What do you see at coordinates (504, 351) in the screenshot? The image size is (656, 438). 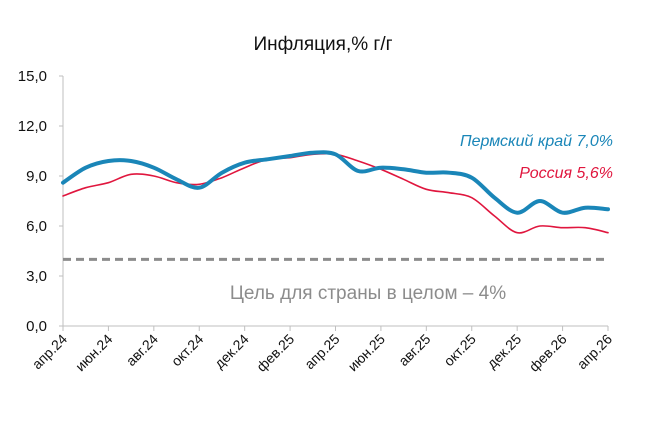 I see `x-tick-label: дек.25` at bounding box center [504, 351].